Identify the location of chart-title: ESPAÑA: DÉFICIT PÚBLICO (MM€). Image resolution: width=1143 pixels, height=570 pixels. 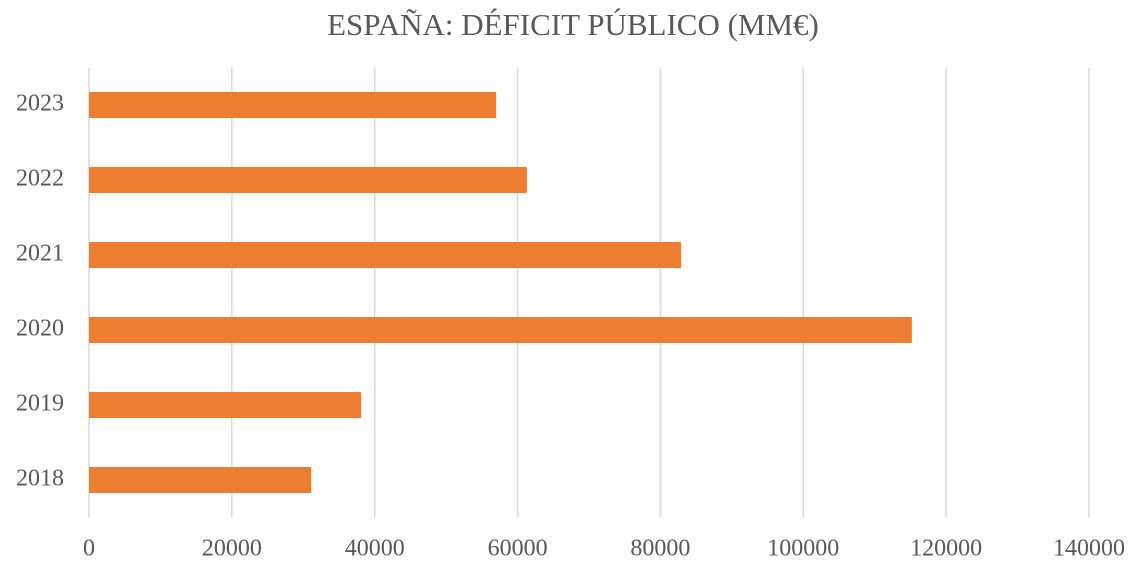
(573, 24).